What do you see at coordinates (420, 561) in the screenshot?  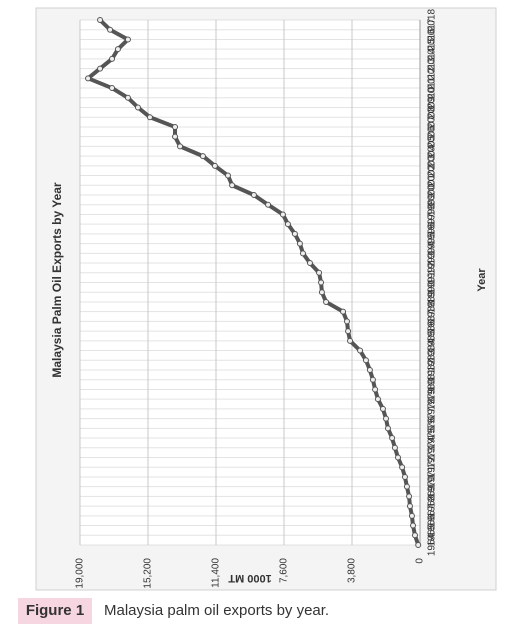 I see `y-tick-label: 0` at bounding box center [420, 561].